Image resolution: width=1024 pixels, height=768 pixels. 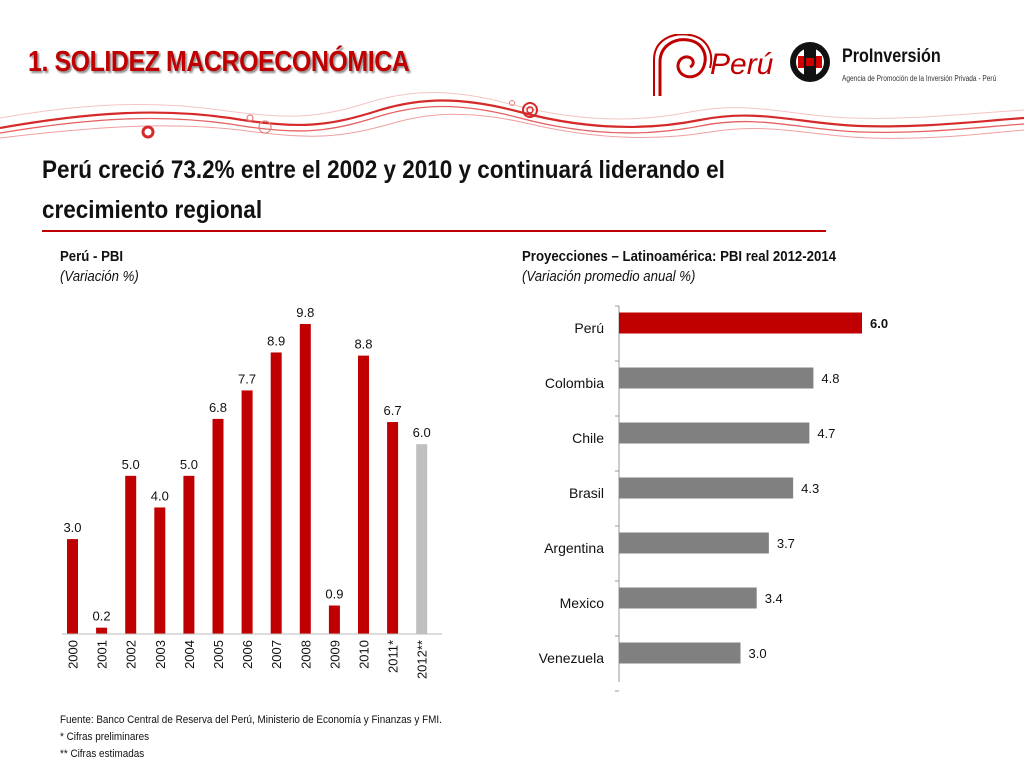 I want to click on latam-bar-Brasil, so click(x=706, y=488).